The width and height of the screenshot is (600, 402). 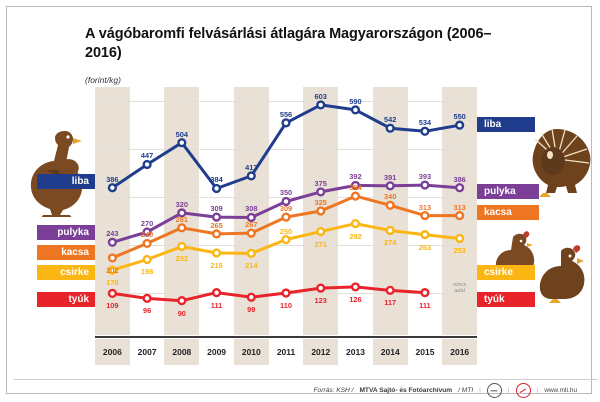 What do you see at coordinates (147, 156) in the screenshot?
I see `data-label: 447` at bounding box center [147, 156].